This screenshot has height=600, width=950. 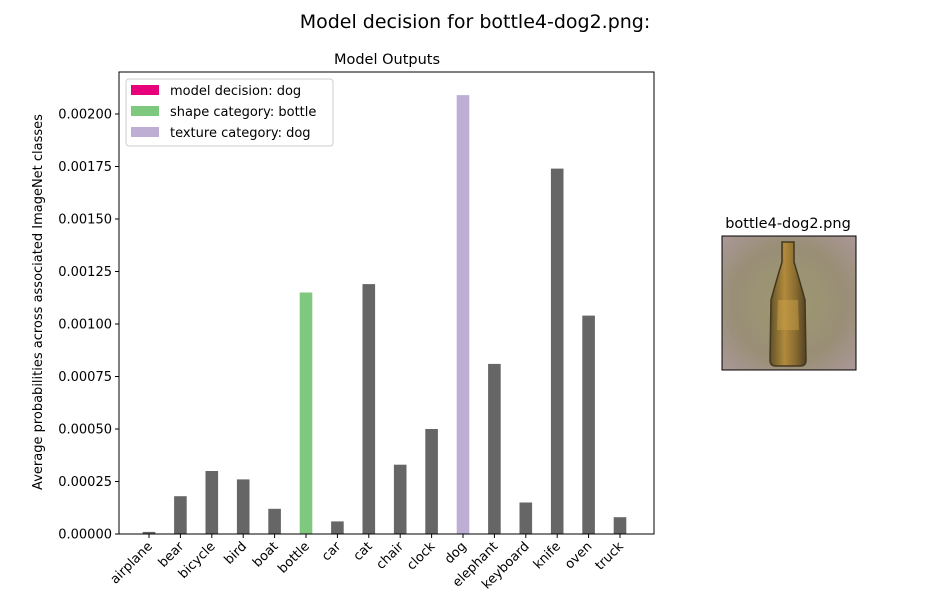 What do you see at coordinates (526, 518) in the screenshot?
I see `bar-keyboard` at bounding box center [526, 518].